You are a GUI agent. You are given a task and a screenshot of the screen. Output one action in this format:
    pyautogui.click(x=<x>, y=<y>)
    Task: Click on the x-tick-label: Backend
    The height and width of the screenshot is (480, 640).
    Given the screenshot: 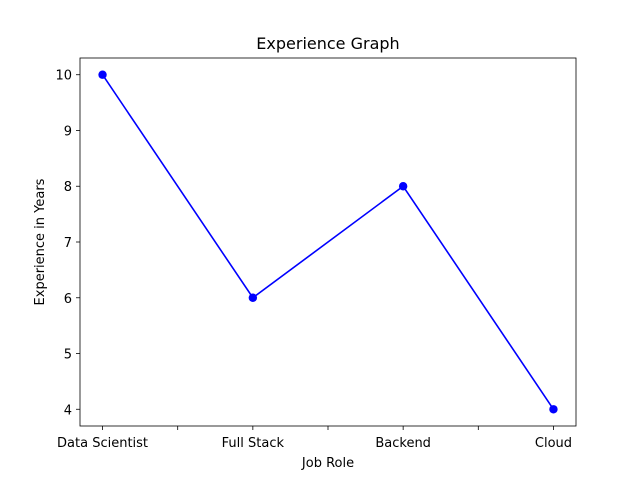 What is the action you would take?
    pyautogui.click(x=403, y=443)
    